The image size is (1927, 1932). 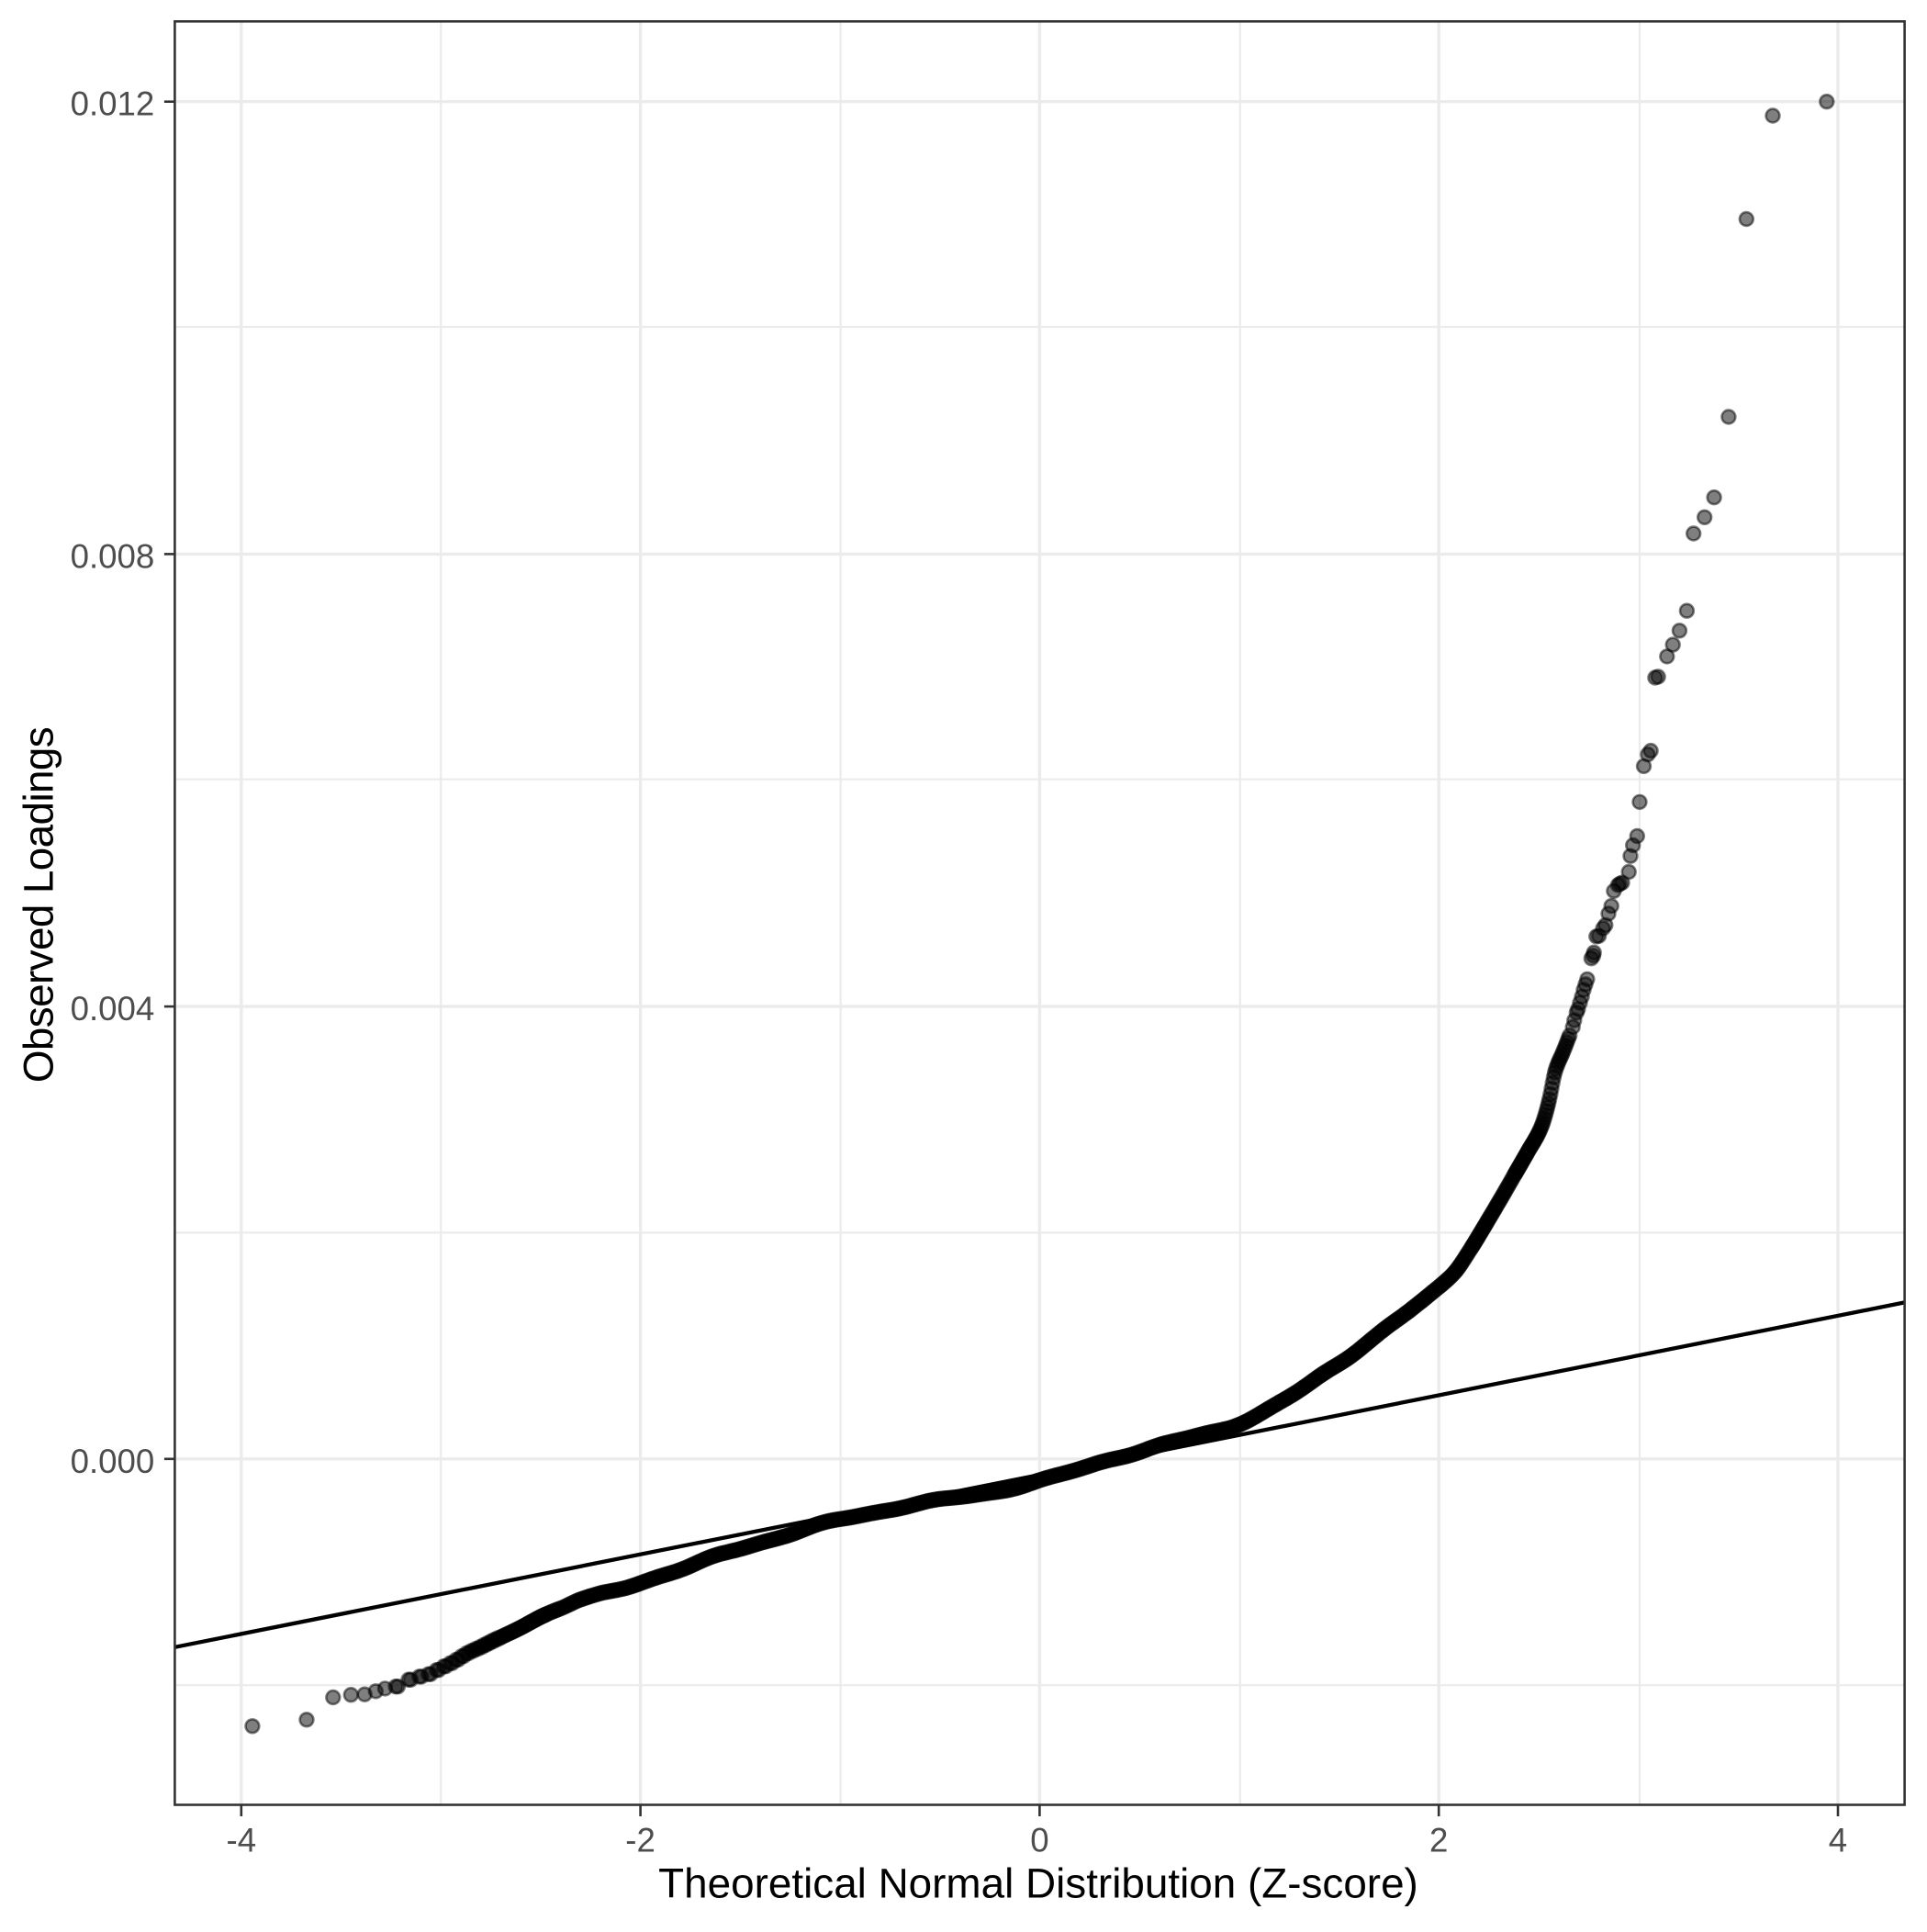 I want to click on svg-text: 0.008, so click(x=113, y=556).